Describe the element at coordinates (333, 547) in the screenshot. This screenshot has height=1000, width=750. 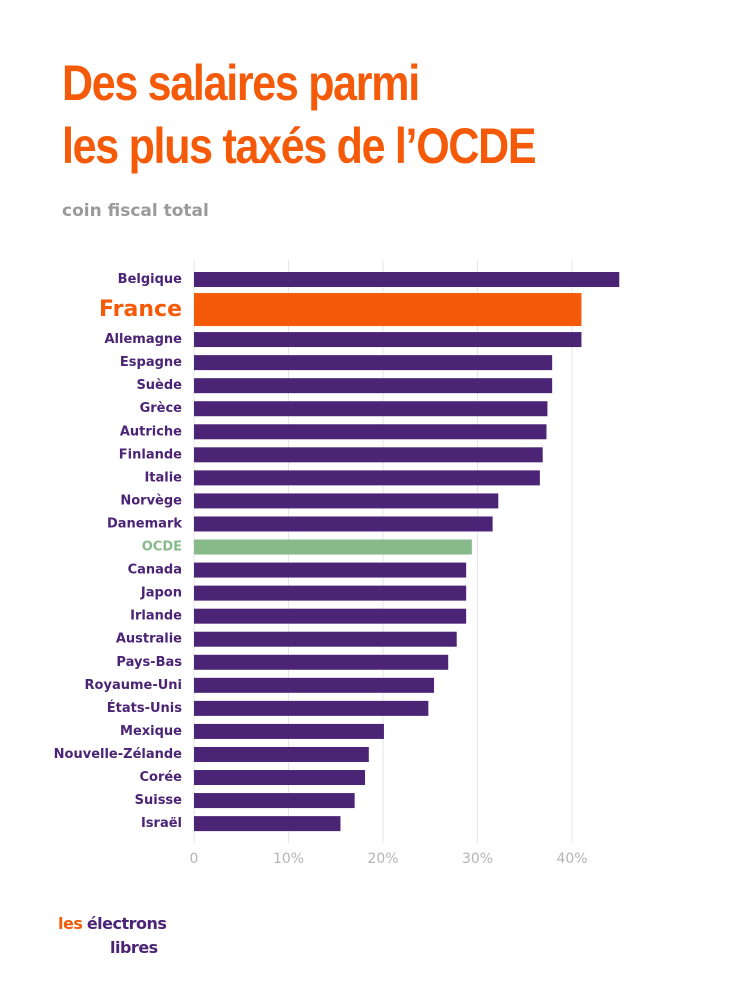
I see `bar-ocde` at that location.